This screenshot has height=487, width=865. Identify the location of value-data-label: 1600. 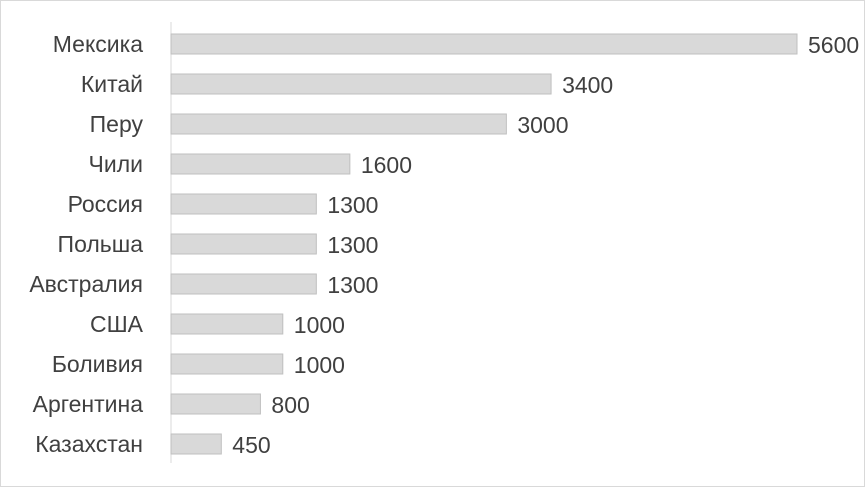
(386, 165).